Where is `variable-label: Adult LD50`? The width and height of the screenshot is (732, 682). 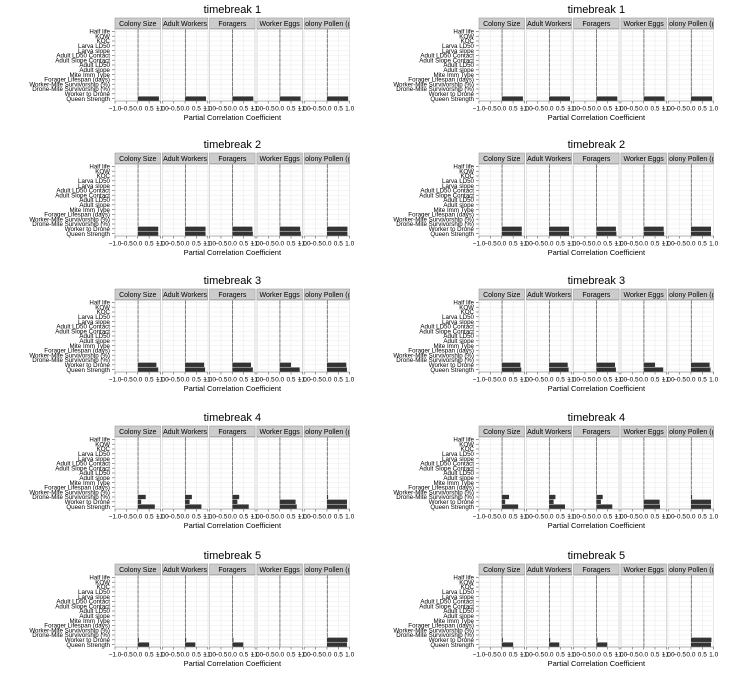 variable-label: Adult LD50 is located at coordinates (458, 65).